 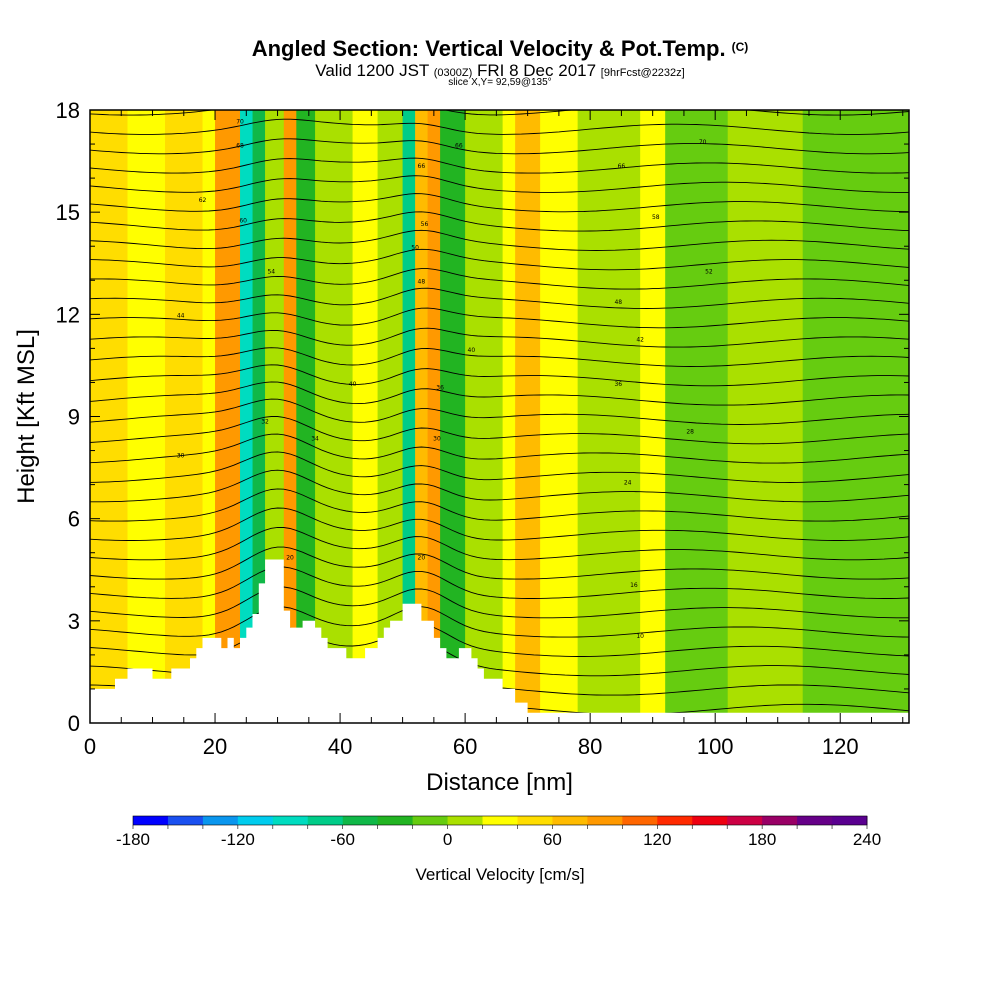 I want to click on valid-time-utc: (0300Z), so click(x=453, y=73).